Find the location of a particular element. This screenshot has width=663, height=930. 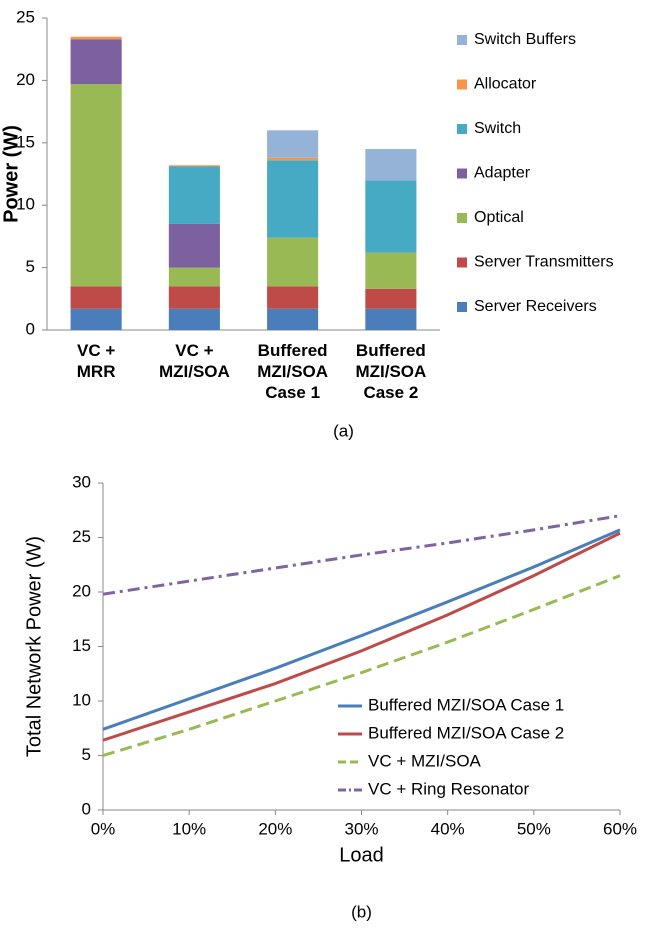

y-axis-title: Power (W) is located at coordinates (11, 174).